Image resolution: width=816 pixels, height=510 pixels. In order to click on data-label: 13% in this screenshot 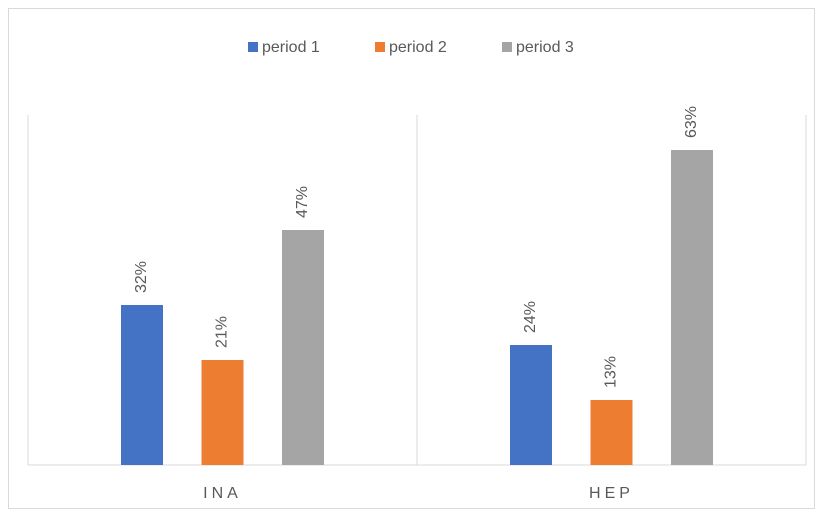, I will do `click(611, 372)`.